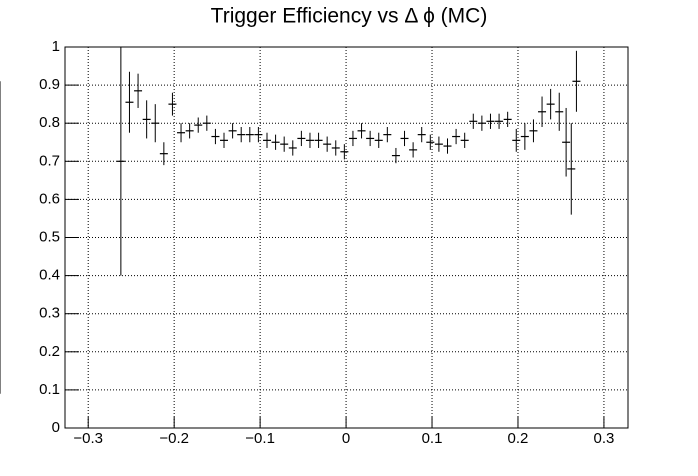 The image size is (698, 476). I want to click on y-tick-label: 0, so click(56, 427).